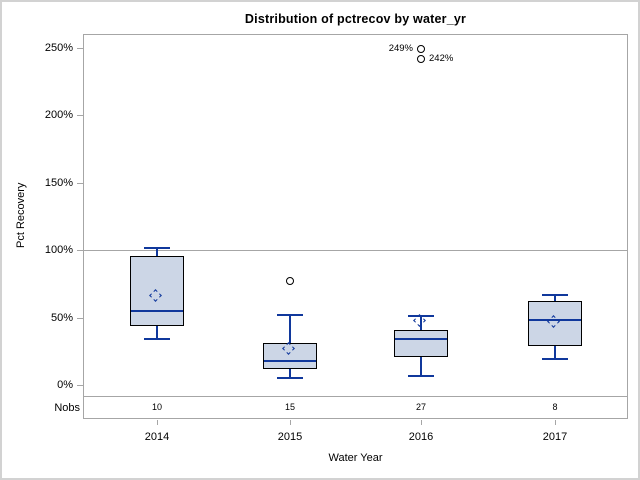 This screenshot has height=480, width=640. I want to click on y-tick-label: 0%, so click(65, 385).